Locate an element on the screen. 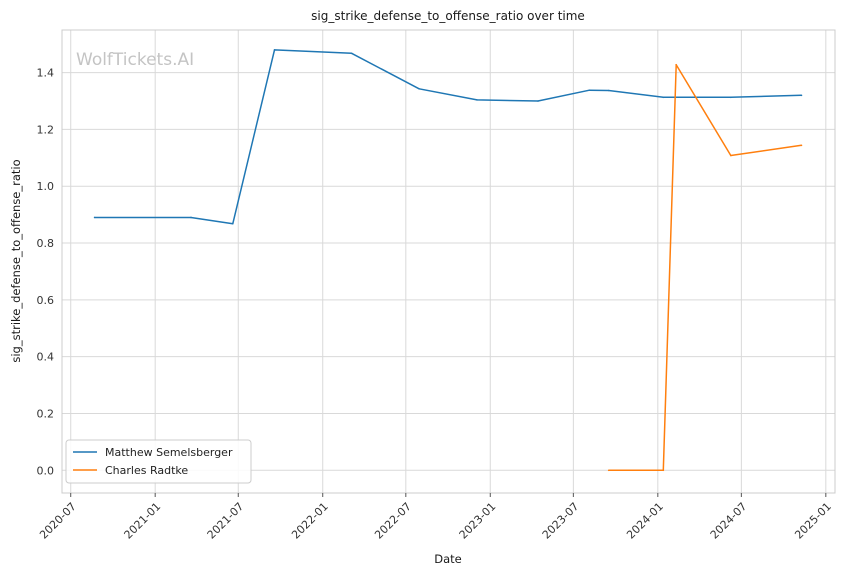 The height and width of the screenshot is (575, 856). x-tick-label: 2020-07 is located at coordinates (58, 521).